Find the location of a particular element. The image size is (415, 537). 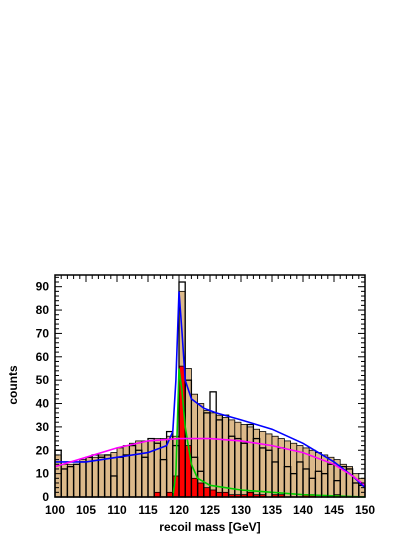

y-tick-label: 10 is located at coordinates (43, 474).